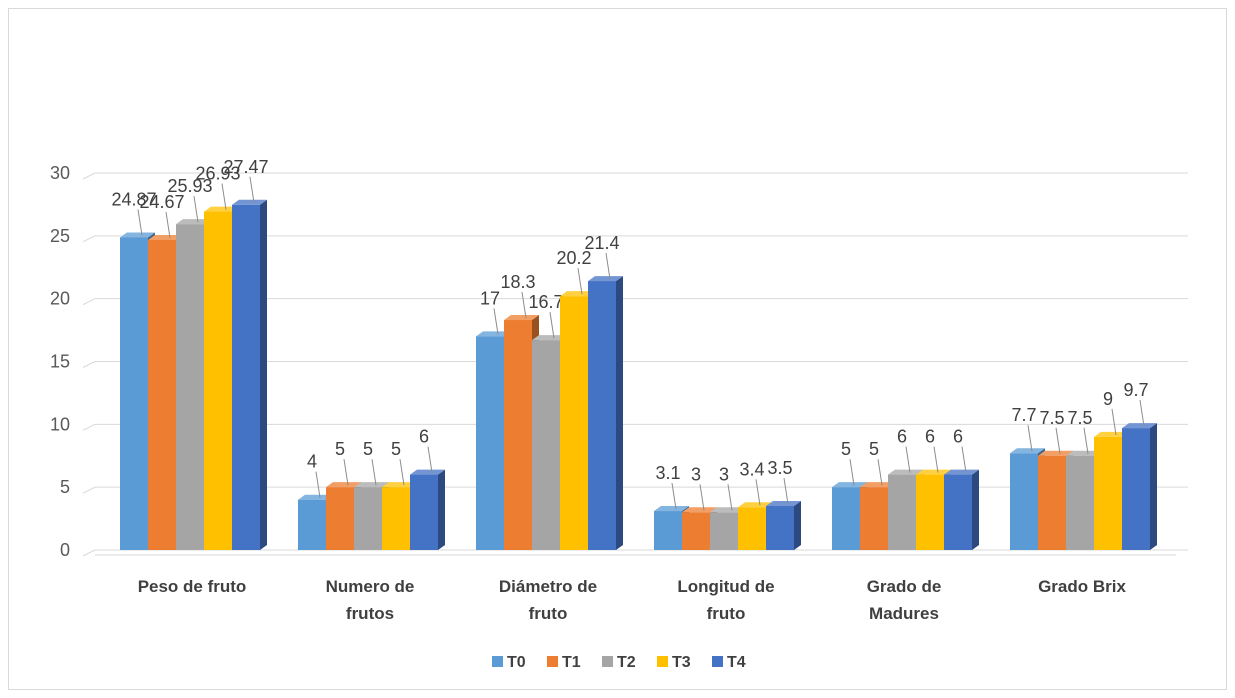 This screenshot has height=698, width=1235. Describe the element at coordinates (724, 474) in the screenshot. I see `data-label: 3` at that location.